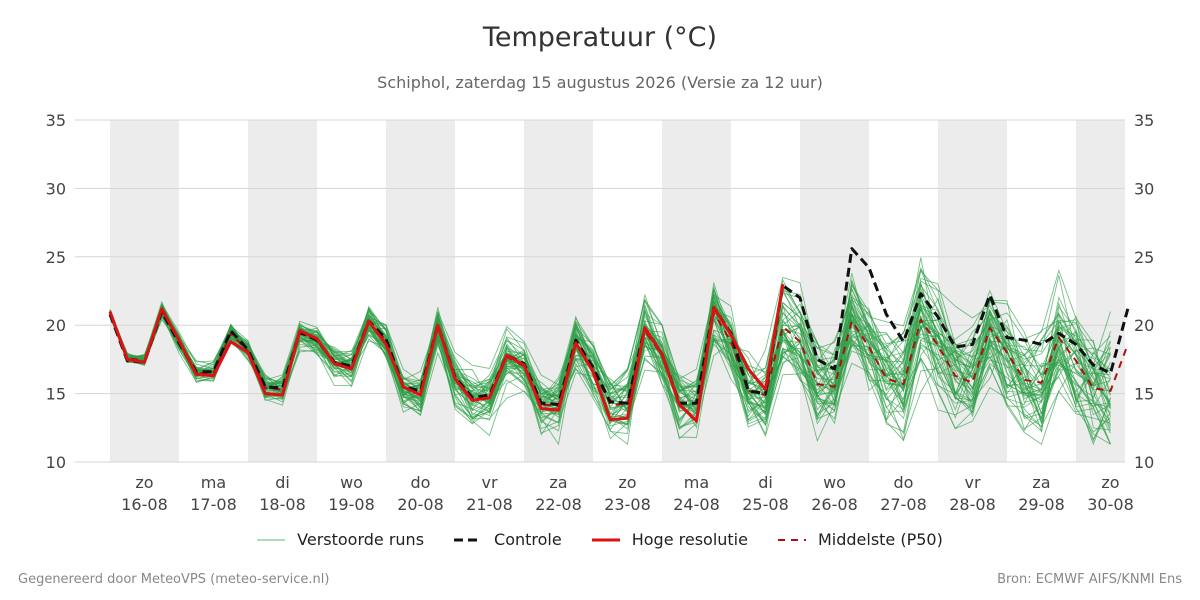  Describe the element at coordinates (56, 325) in the screenshot. I see `y-tick-left-20: 20` at that location.